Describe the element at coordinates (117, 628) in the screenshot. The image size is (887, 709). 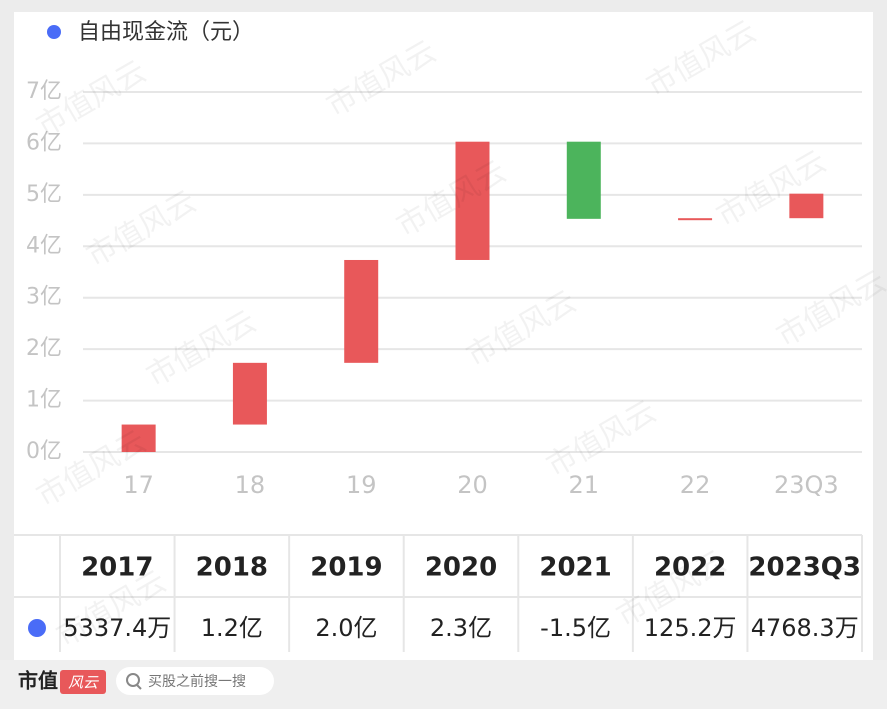
I see `table-value: 5337.4万` at that location.